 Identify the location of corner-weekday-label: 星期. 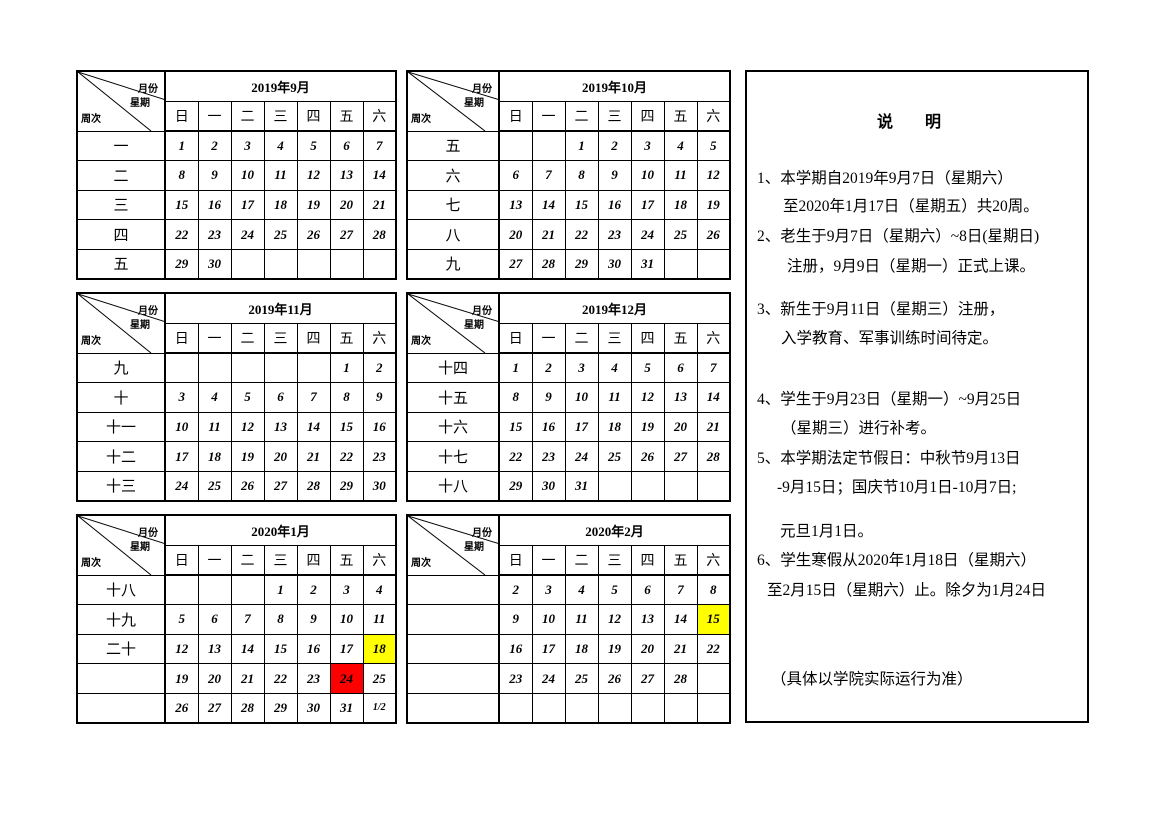
(474, 103).